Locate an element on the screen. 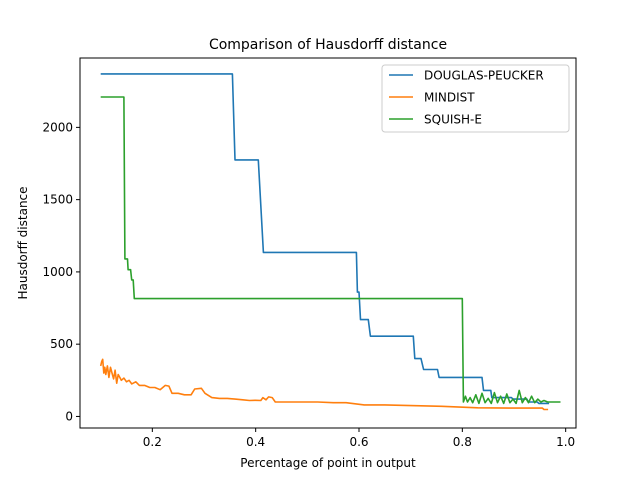 The image size is (640, 480). y-tick-label: 500 is located at coordinates (61, 344).